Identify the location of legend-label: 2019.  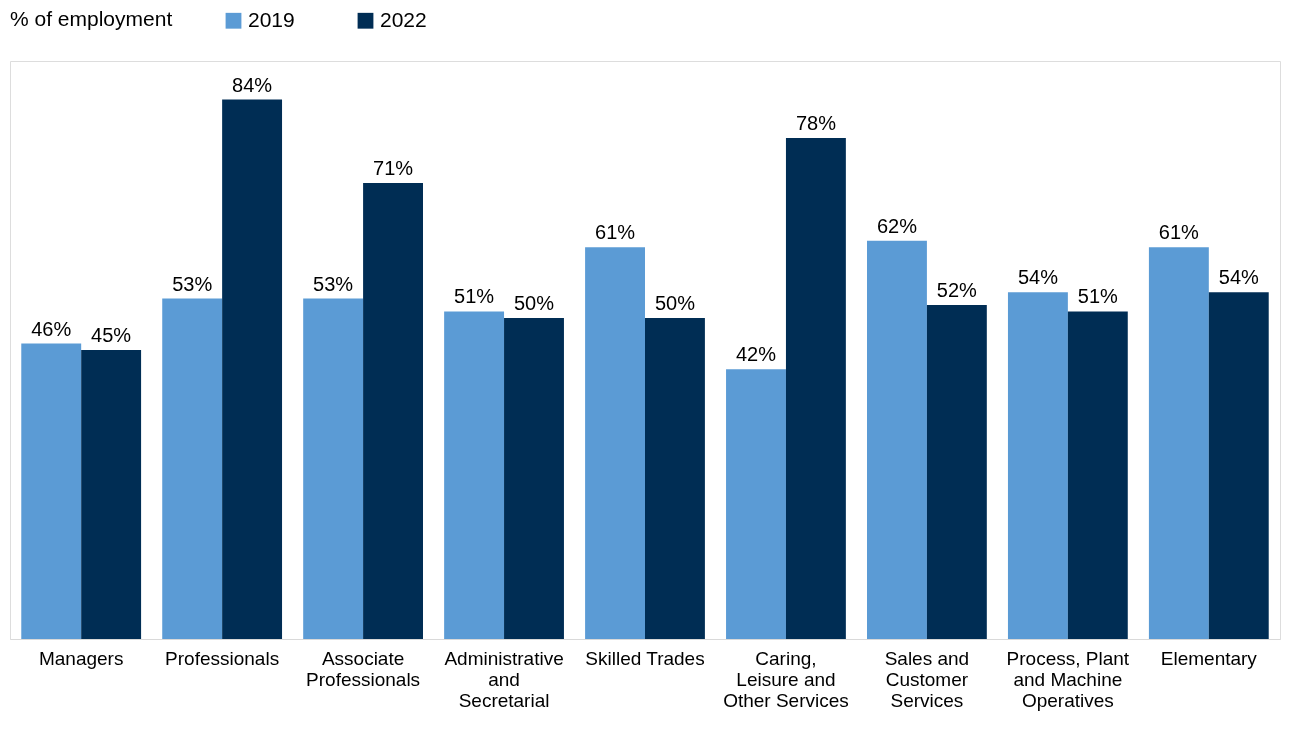
(271, 19).